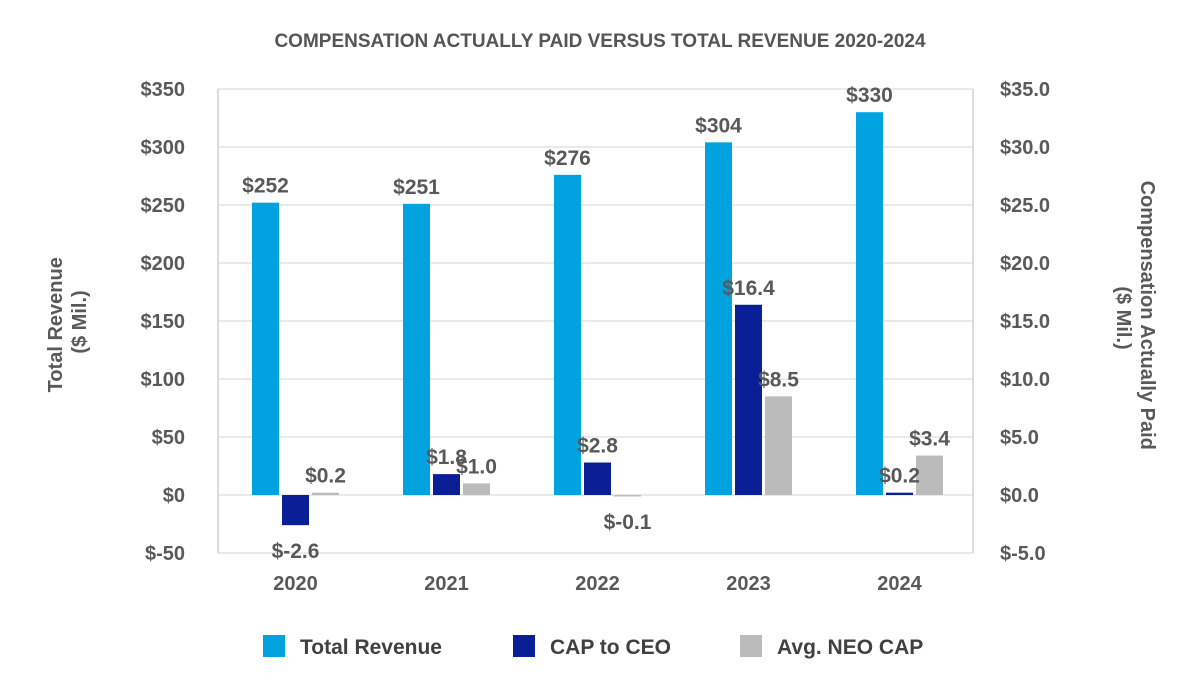 This screenshot has width=1200, height=700. What do you see at coordinates (748, 288) in the screenshot?
I see `data-label: $16.4` at bounding box center [748, 288].